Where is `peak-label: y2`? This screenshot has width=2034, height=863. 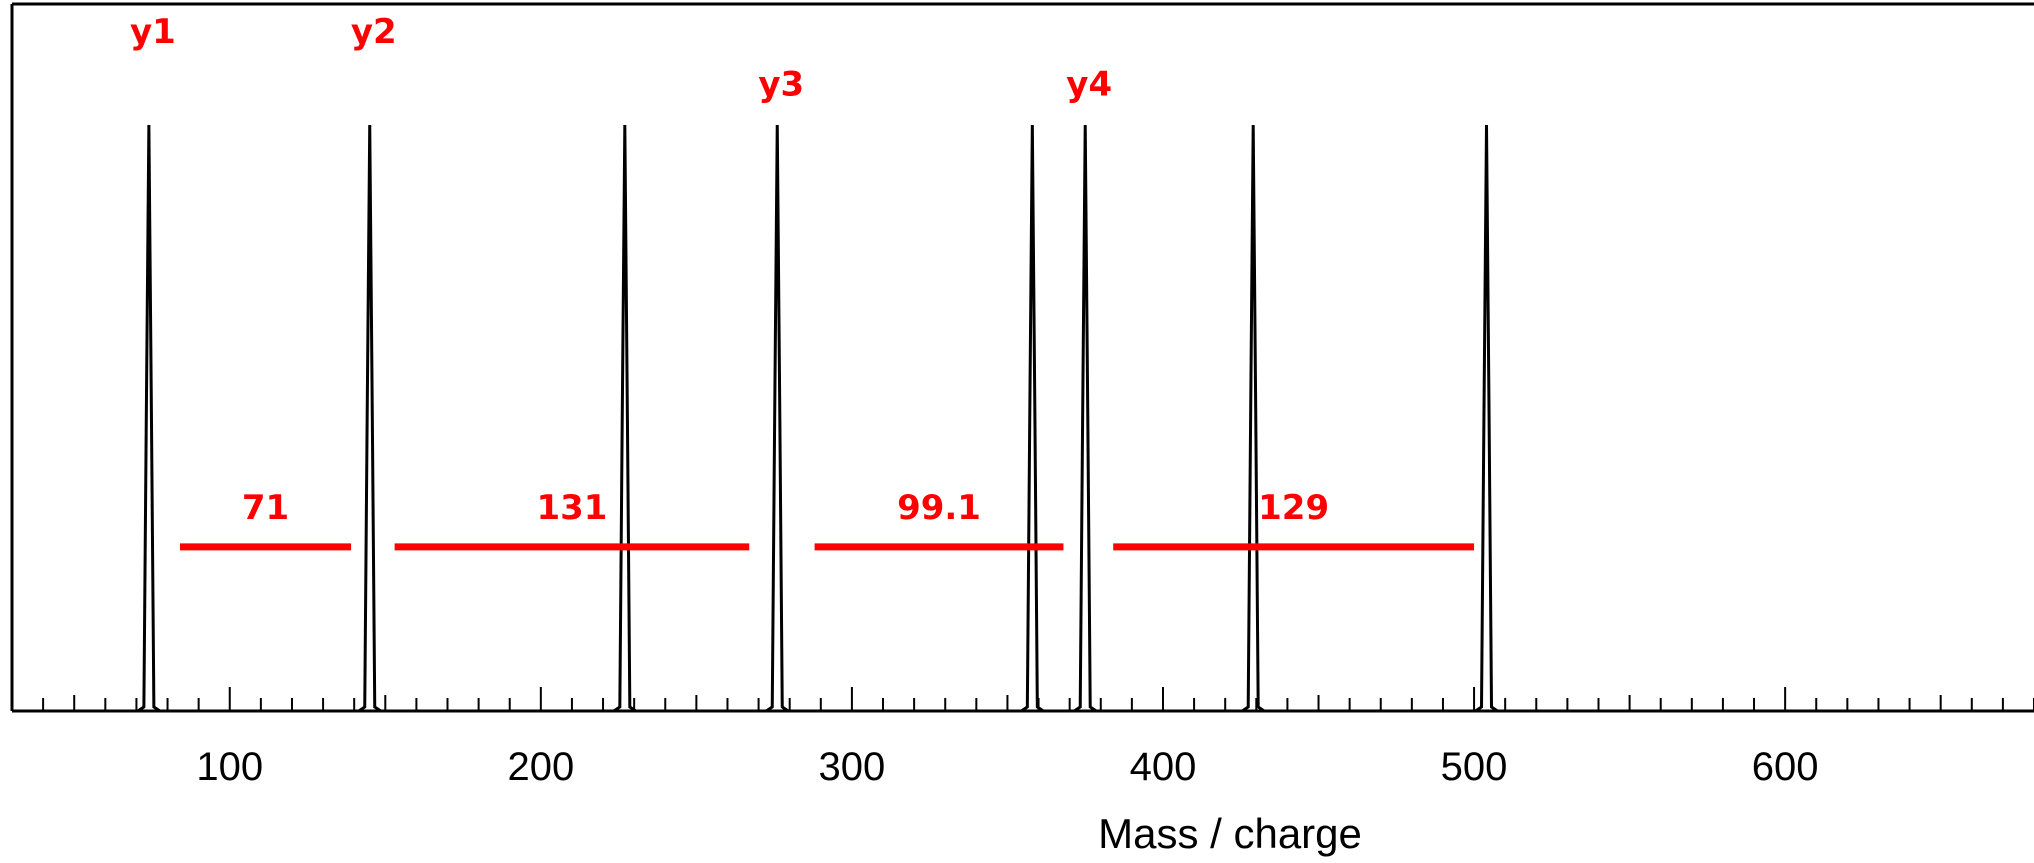
peak-label: y2 is located at coordinates (374, 32).